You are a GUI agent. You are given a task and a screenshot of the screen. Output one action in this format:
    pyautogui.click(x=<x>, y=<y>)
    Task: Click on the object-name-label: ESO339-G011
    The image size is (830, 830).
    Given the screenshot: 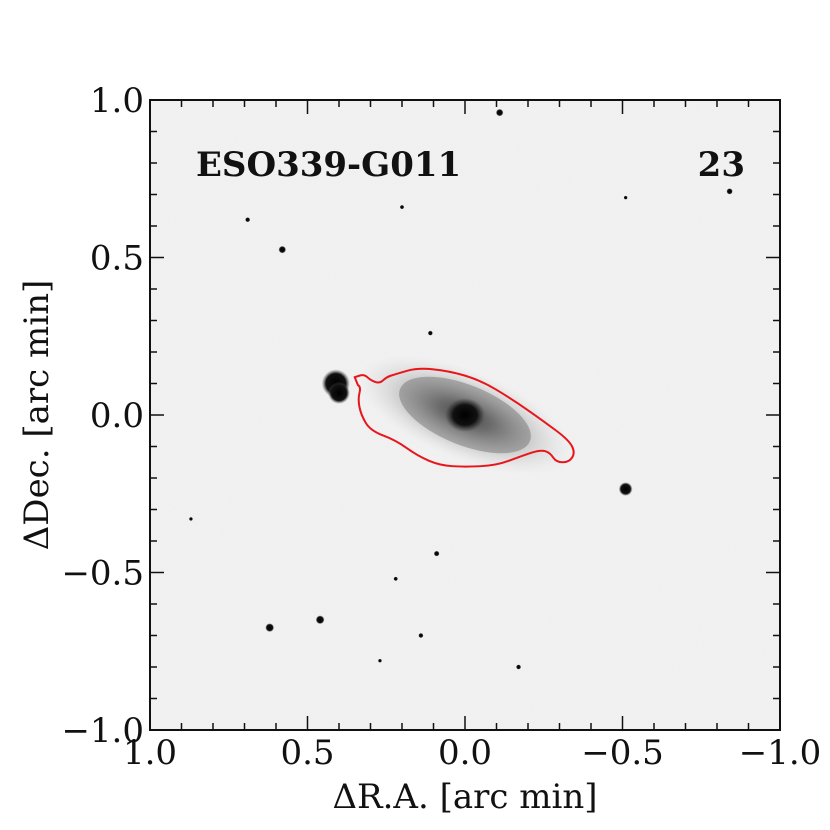 What is the action you would take?
    pyautogui.click(x=328, y=165)
    